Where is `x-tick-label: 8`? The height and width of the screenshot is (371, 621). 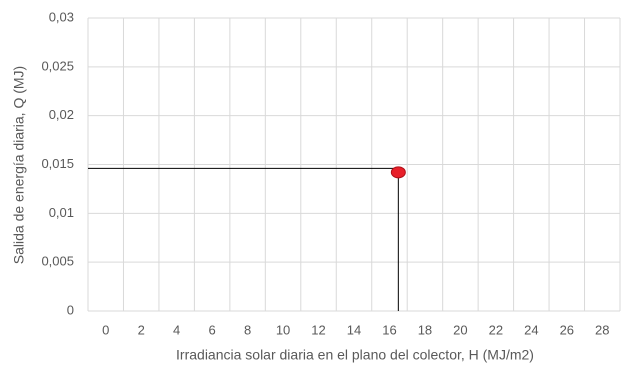
x-tick-label: 8 is located at coordinates (247, 329).